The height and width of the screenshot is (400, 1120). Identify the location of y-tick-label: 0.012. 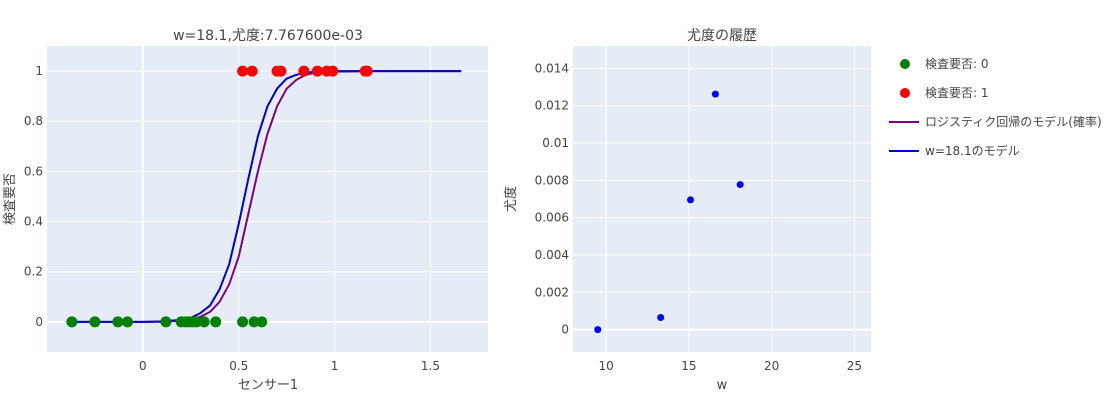
(552, 106).